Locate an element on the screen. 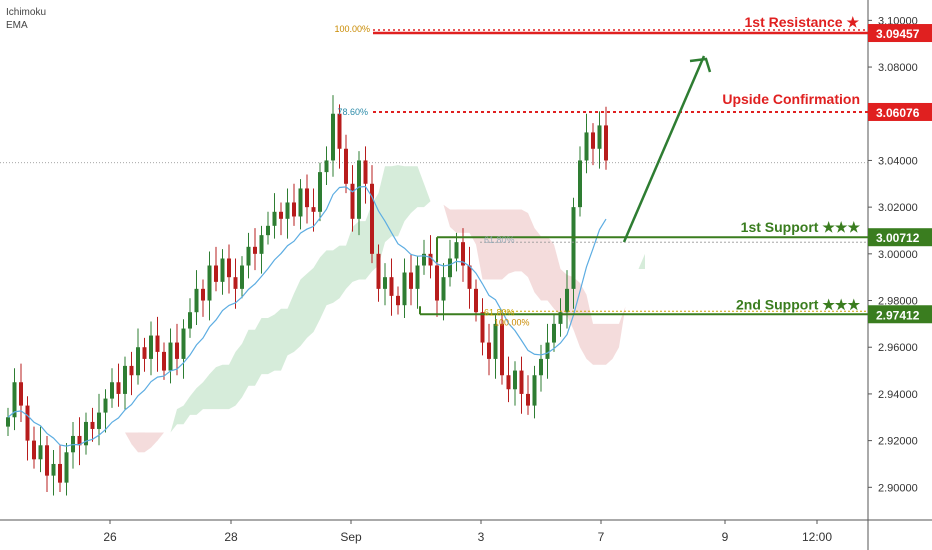  y-tick-label: 2.98000 is located at coordinates (898, 302).